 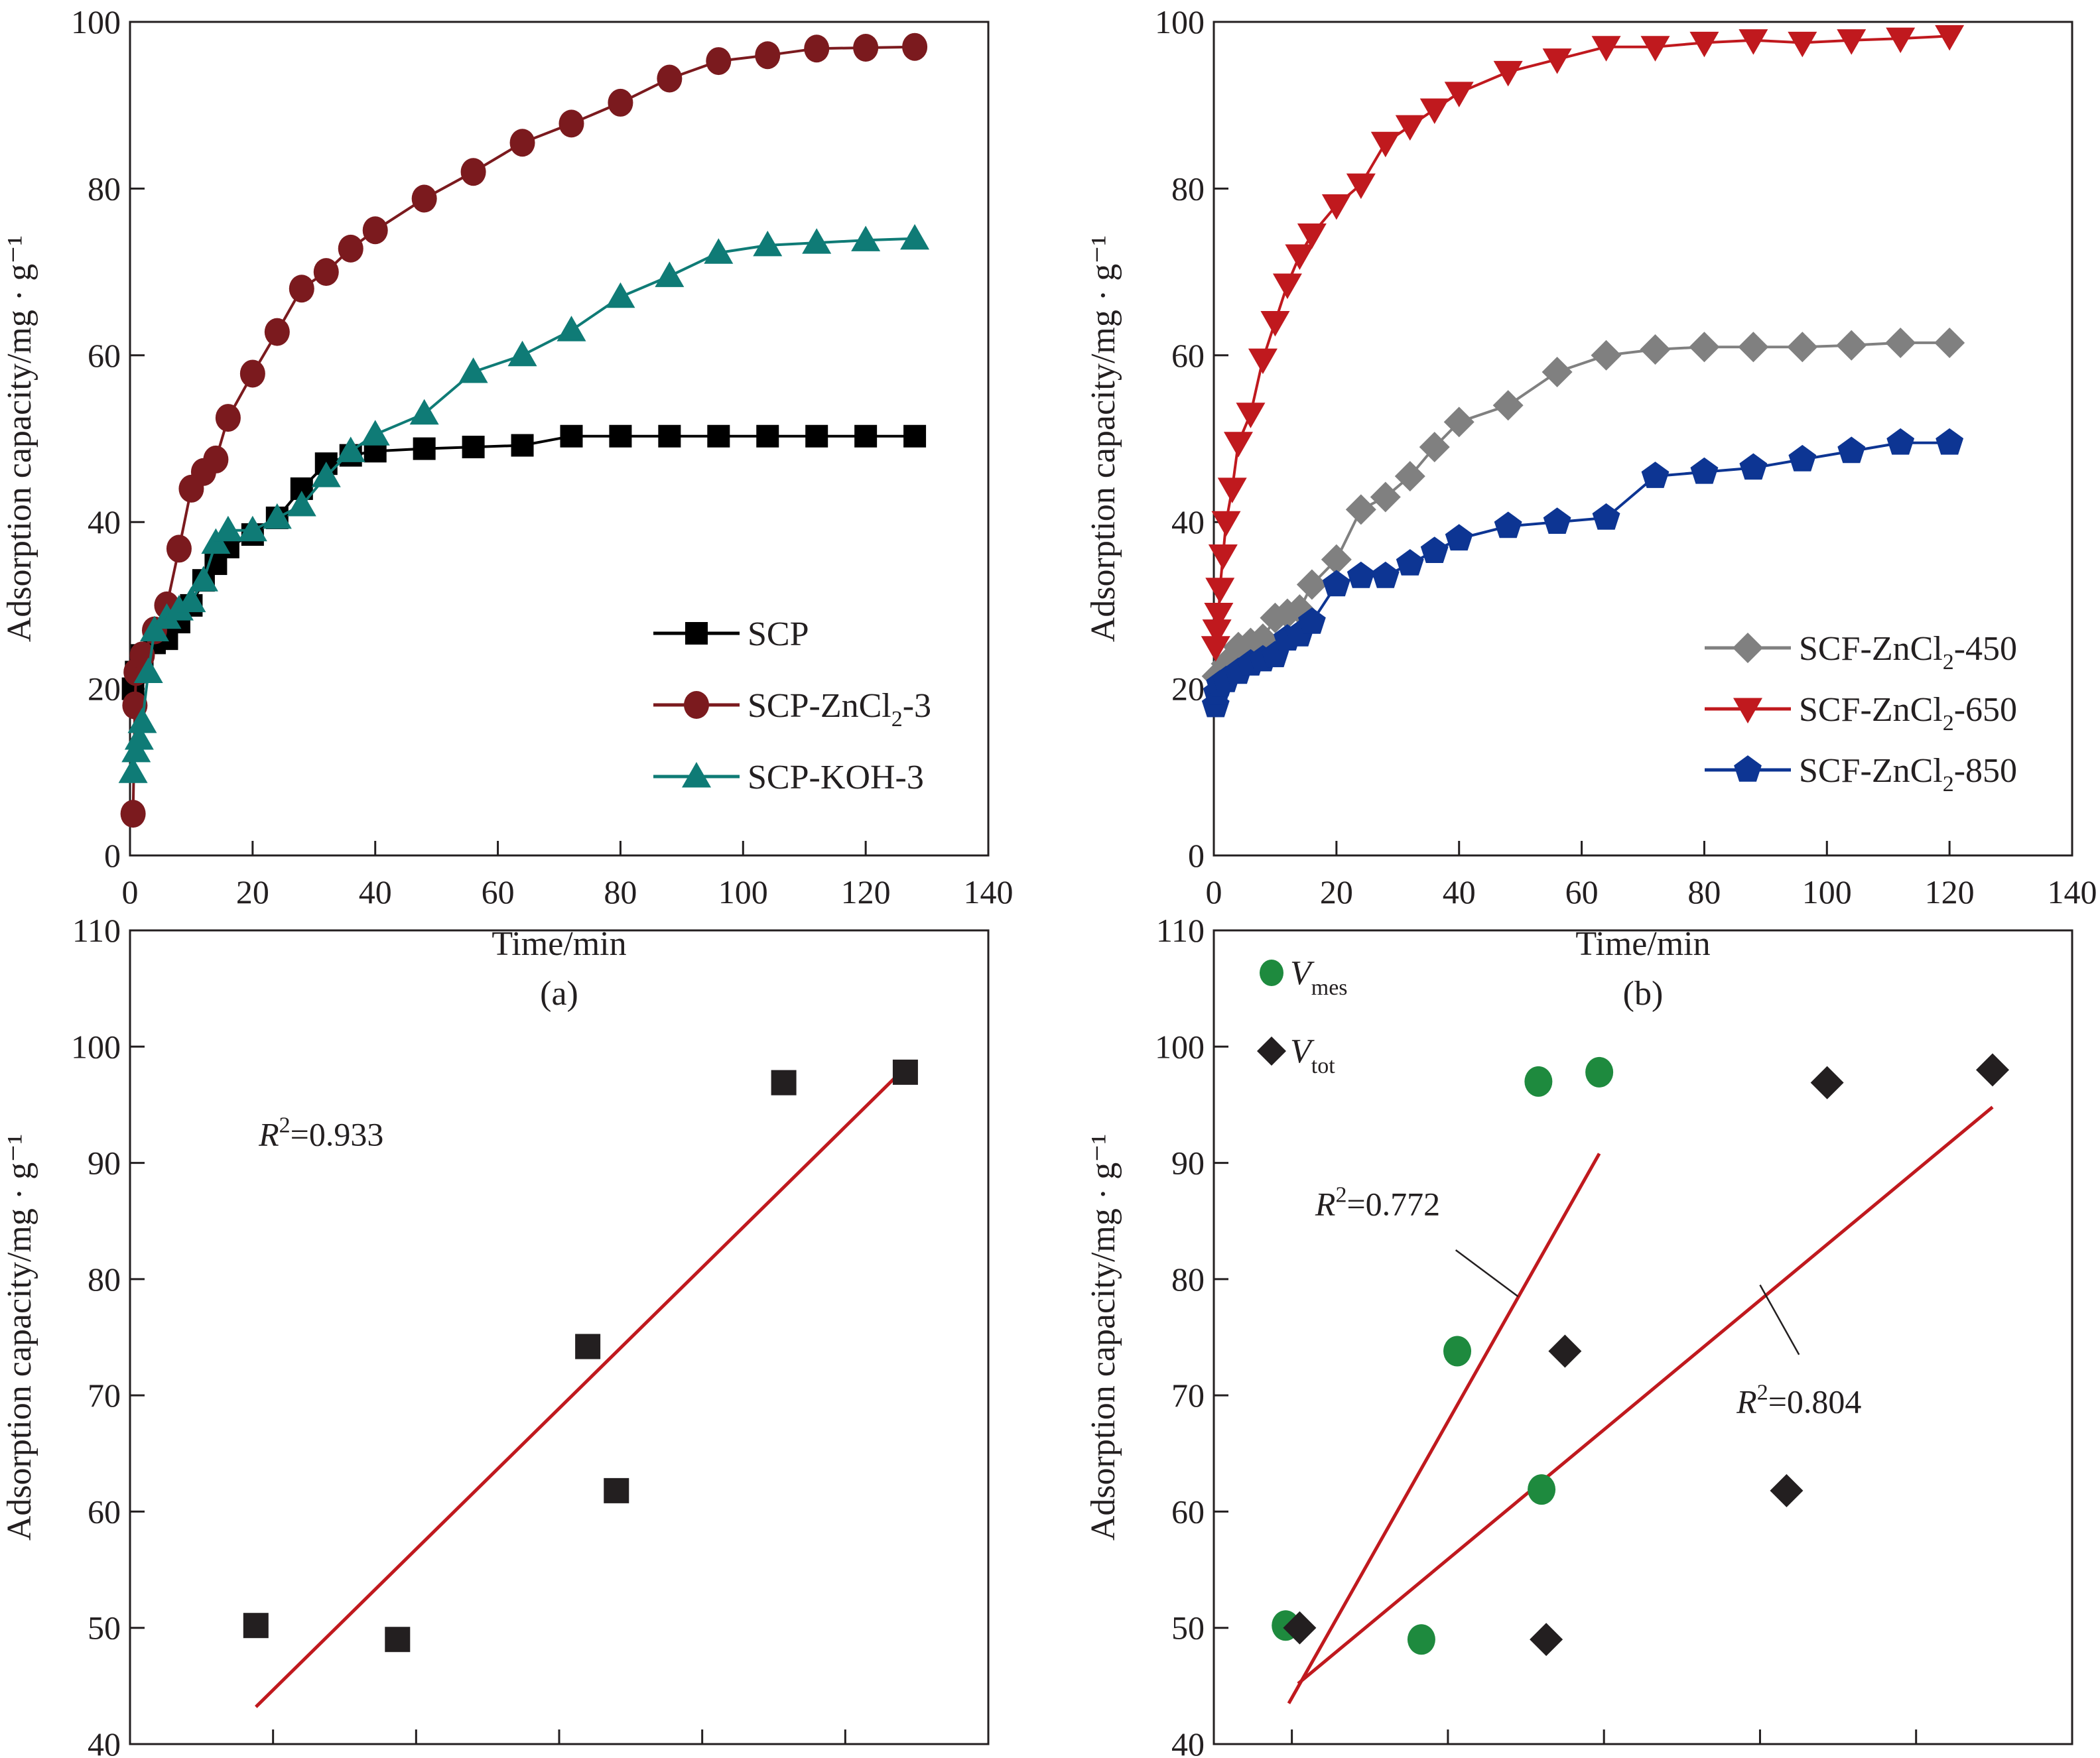 I want to click on annotation-sup: 2, so click(x=1762, y=1393).